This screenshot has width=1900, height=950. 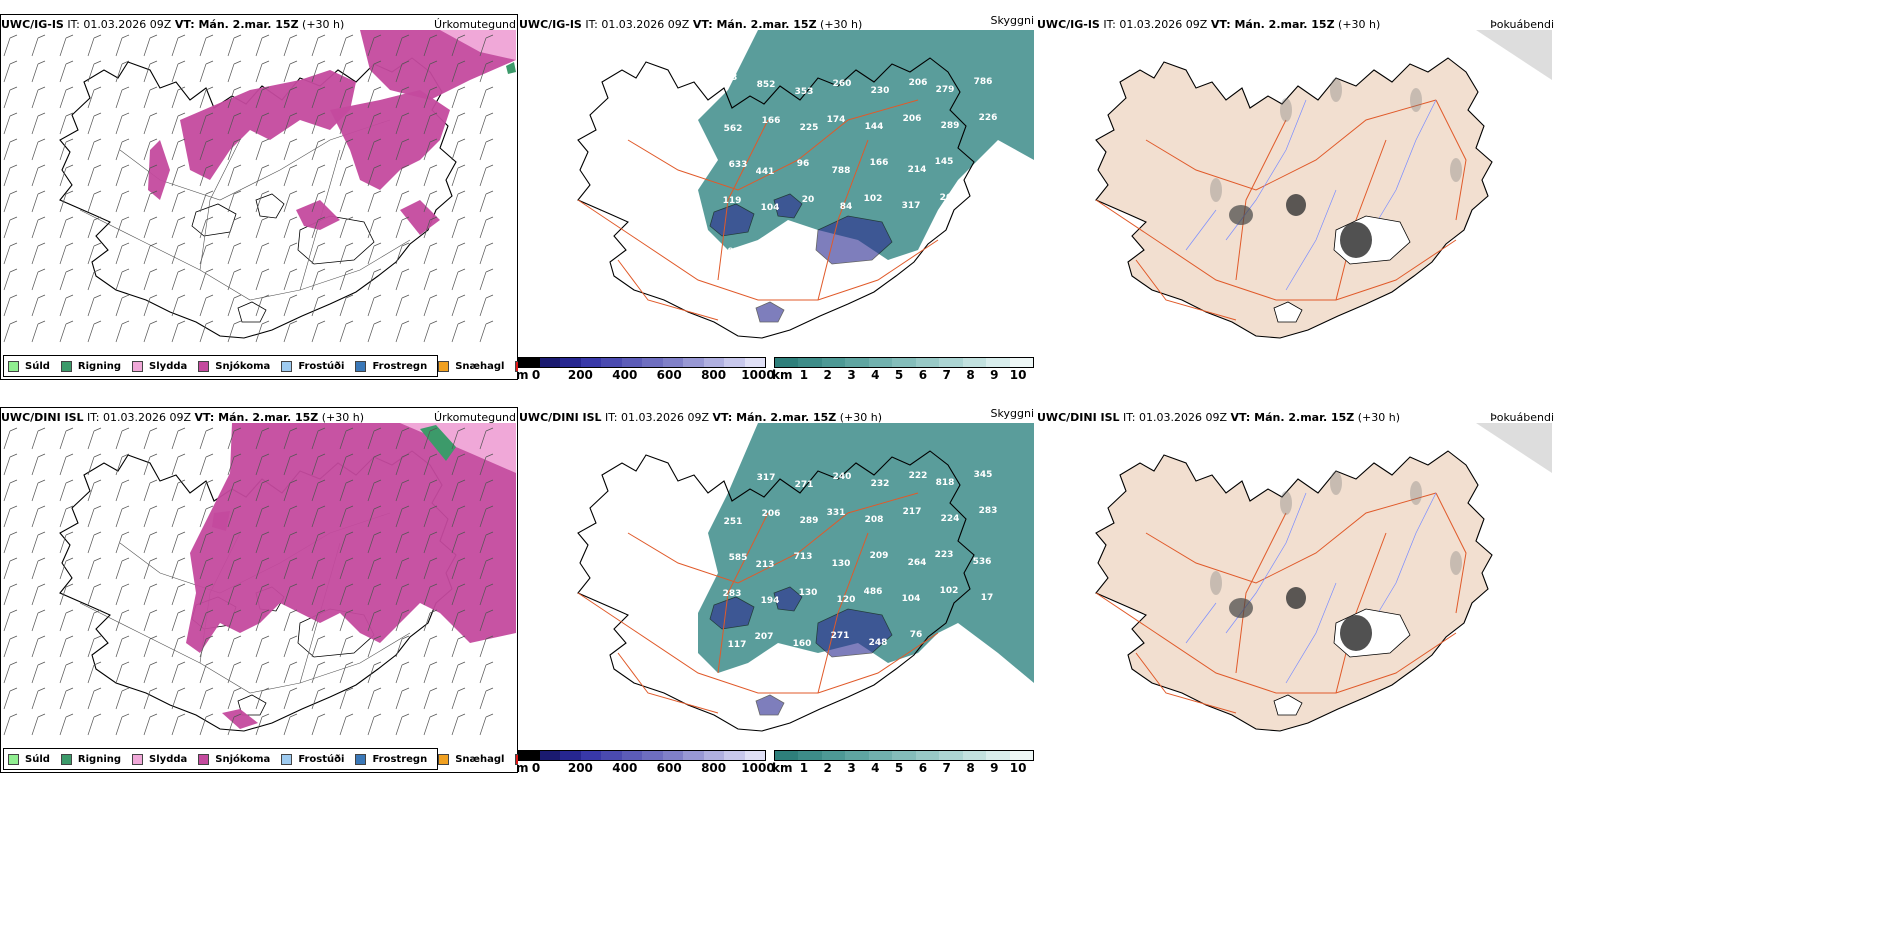 I want to click on cloud-height-label: 317, so click(x=766, y=478).